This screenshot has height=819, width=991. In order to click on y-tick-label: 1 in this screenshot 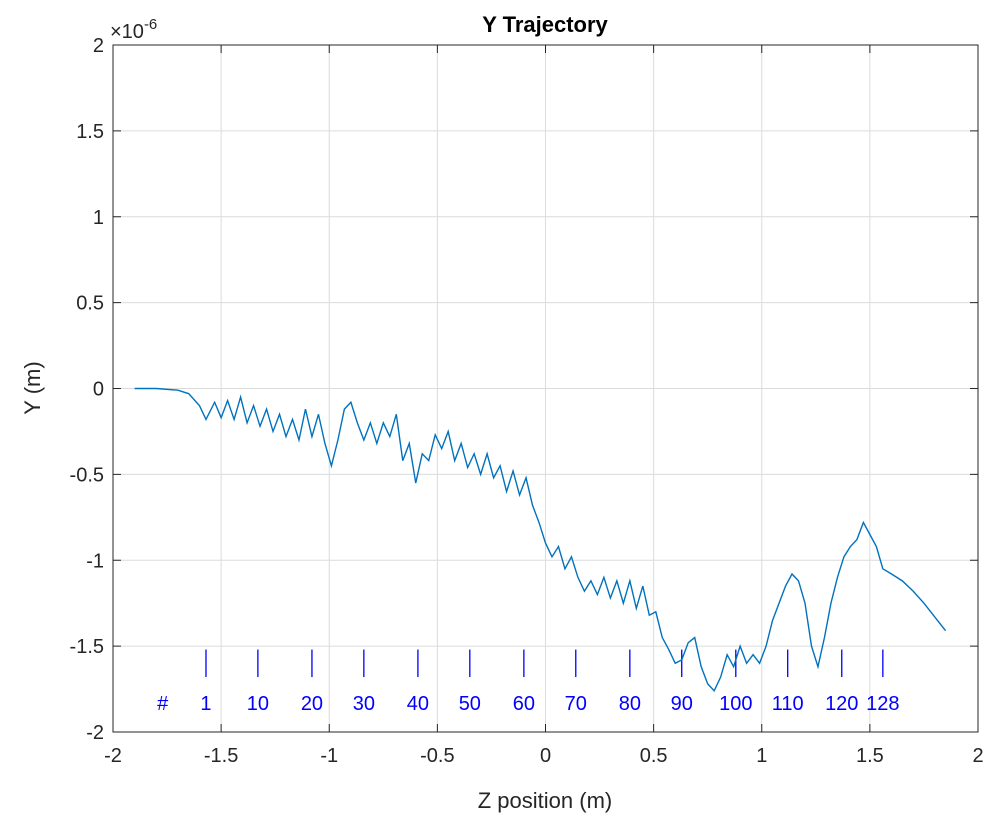, I will do `click(98, 218)`.